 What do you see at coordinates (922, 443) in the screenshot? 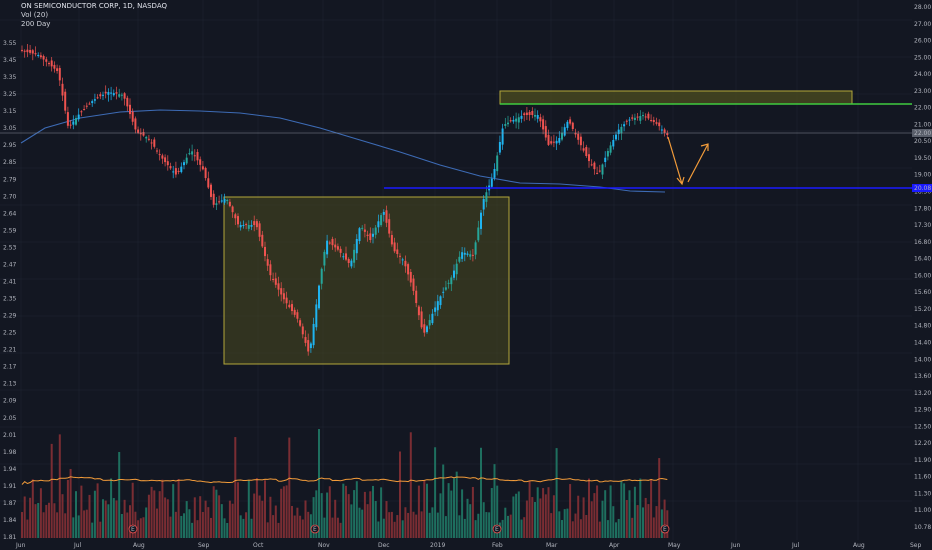
I see `right-axis-tick: 12.20` at bounding box center [922, 443].